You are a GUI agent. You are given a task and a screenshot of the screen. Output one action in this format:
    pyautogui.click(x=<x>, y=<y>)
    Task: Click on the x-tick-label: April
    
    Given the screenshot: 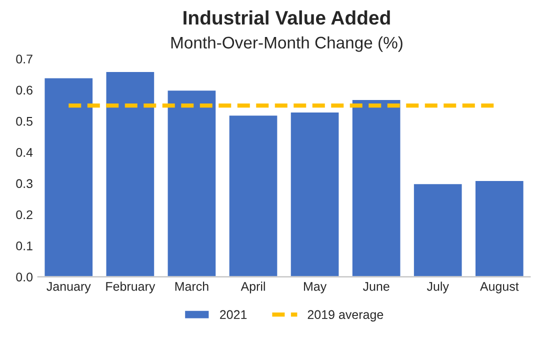 What is the action you would take?
    pyautogui.click(x=252, y=288)
    